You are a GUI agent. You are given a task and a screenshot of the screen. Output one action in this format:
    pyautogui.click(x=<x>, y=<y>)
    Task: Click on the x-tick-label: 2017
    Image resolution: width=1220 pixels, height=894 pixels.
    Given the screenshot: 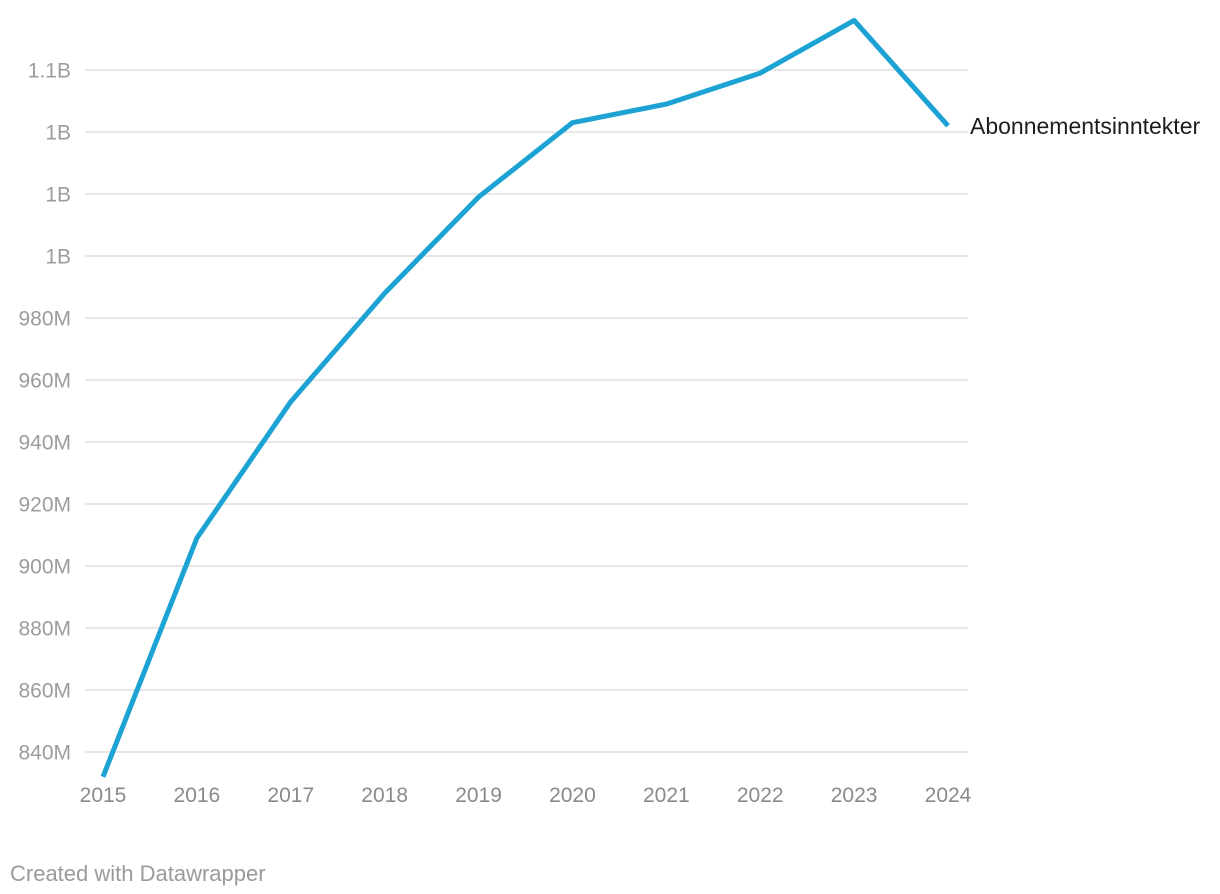 What is the action you would take?
    pyautogui.click(x=290, y=795)
    